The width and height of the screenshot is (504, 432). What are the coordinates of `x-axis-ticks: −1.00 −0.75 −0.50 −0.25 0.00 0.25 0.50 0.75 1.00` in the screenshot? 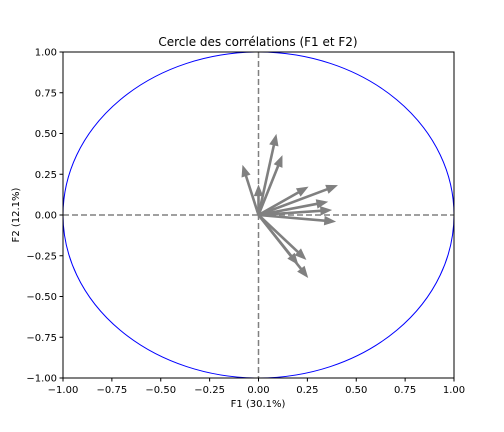 It's located at (256, 387).